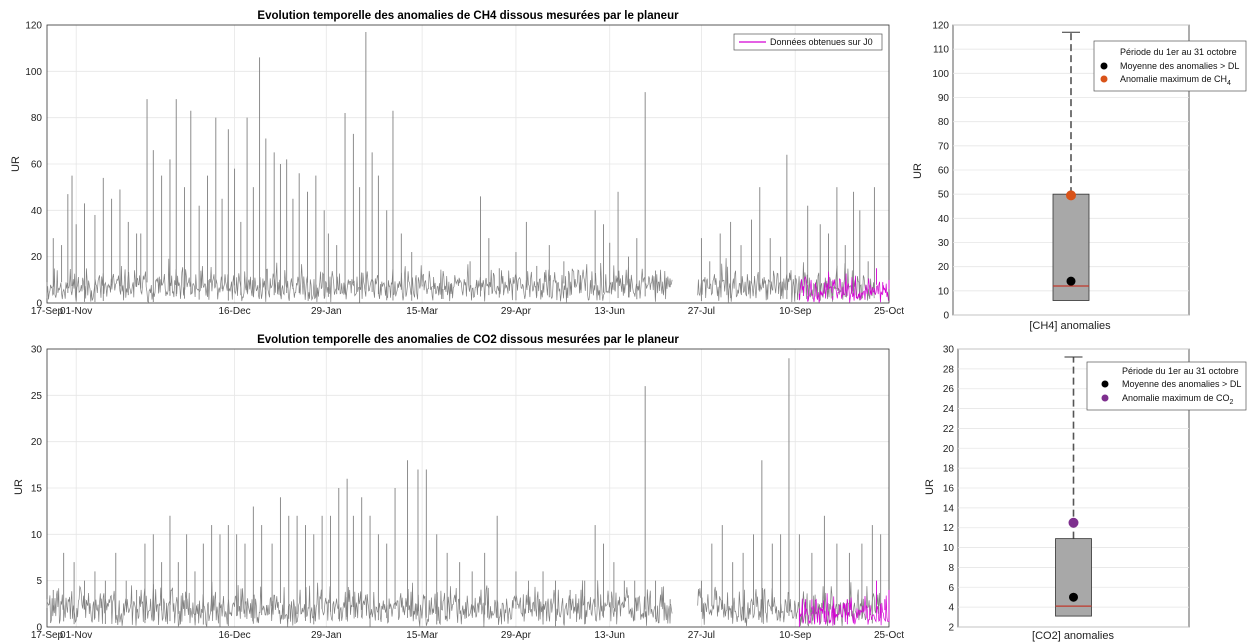 The width and height of the screenshot is (1248, 642). Describe the element at coordinates (16, 164) in the screenshot. I see `ch4-y-axis-label: UR` at that location.